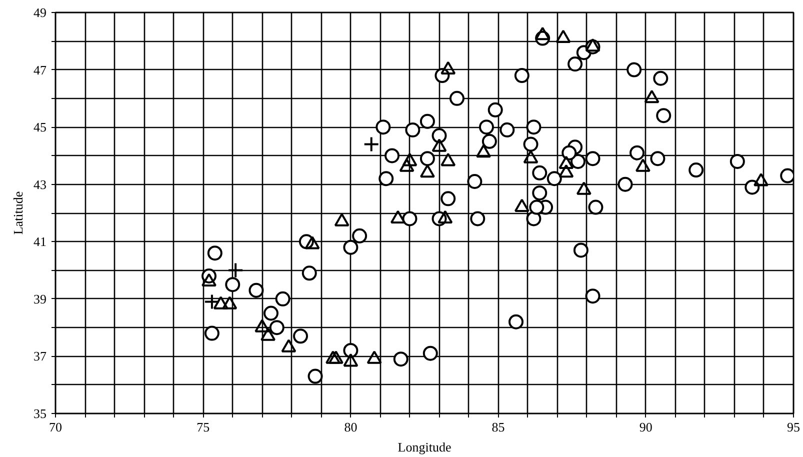 The image size is (803, 457). I want to click on y-tick-label: 41, so click(40, 242).